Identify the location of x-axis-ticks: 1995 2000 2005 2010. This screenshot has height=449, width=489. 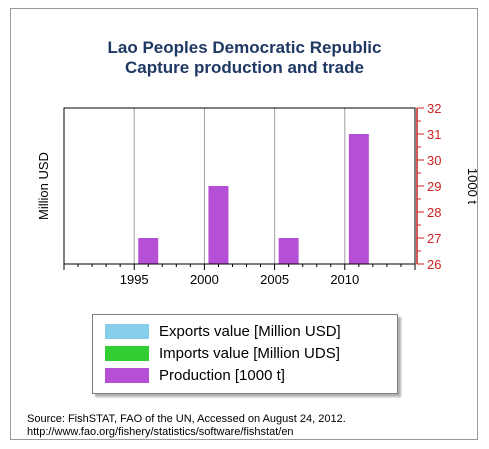
(239, 275).